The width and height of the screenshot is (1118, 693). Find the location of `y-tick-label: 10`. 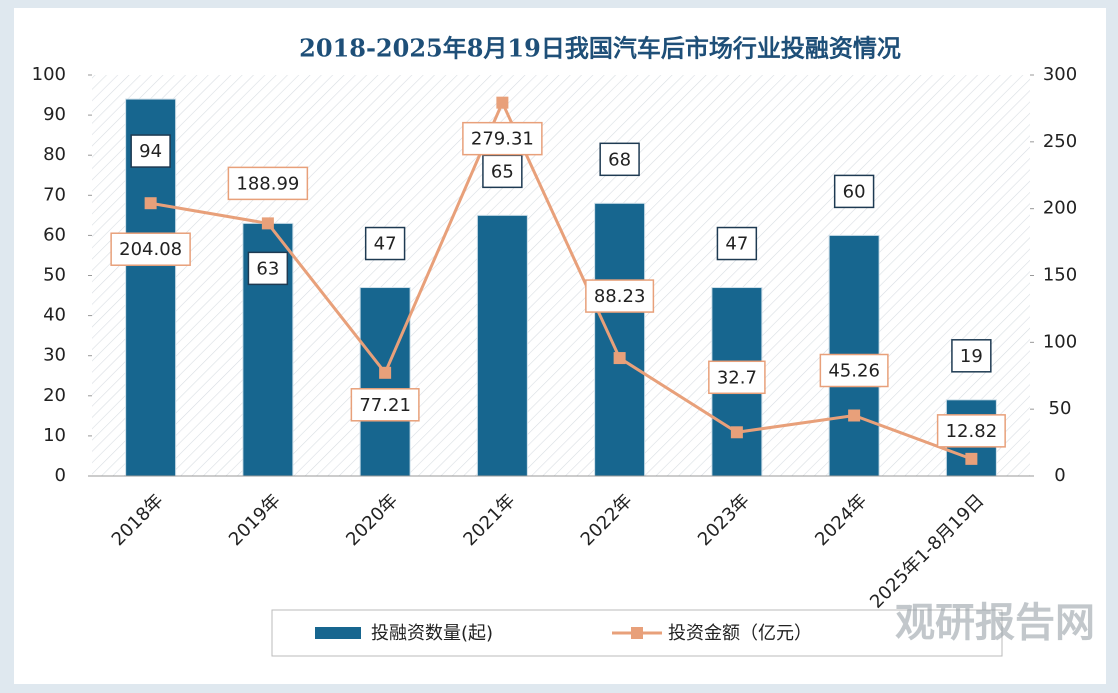

y-tick-label: 10 is located at coordinates (54, 435).